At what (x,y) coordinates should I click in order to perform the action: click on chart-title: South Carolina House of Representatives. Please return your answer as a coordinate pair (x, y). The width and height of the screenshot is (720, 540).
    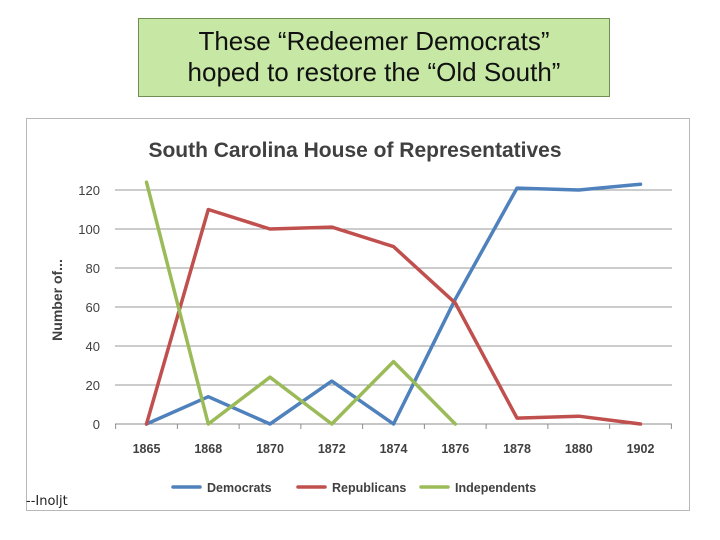
    Looking at the image, I should click on (354, 150).